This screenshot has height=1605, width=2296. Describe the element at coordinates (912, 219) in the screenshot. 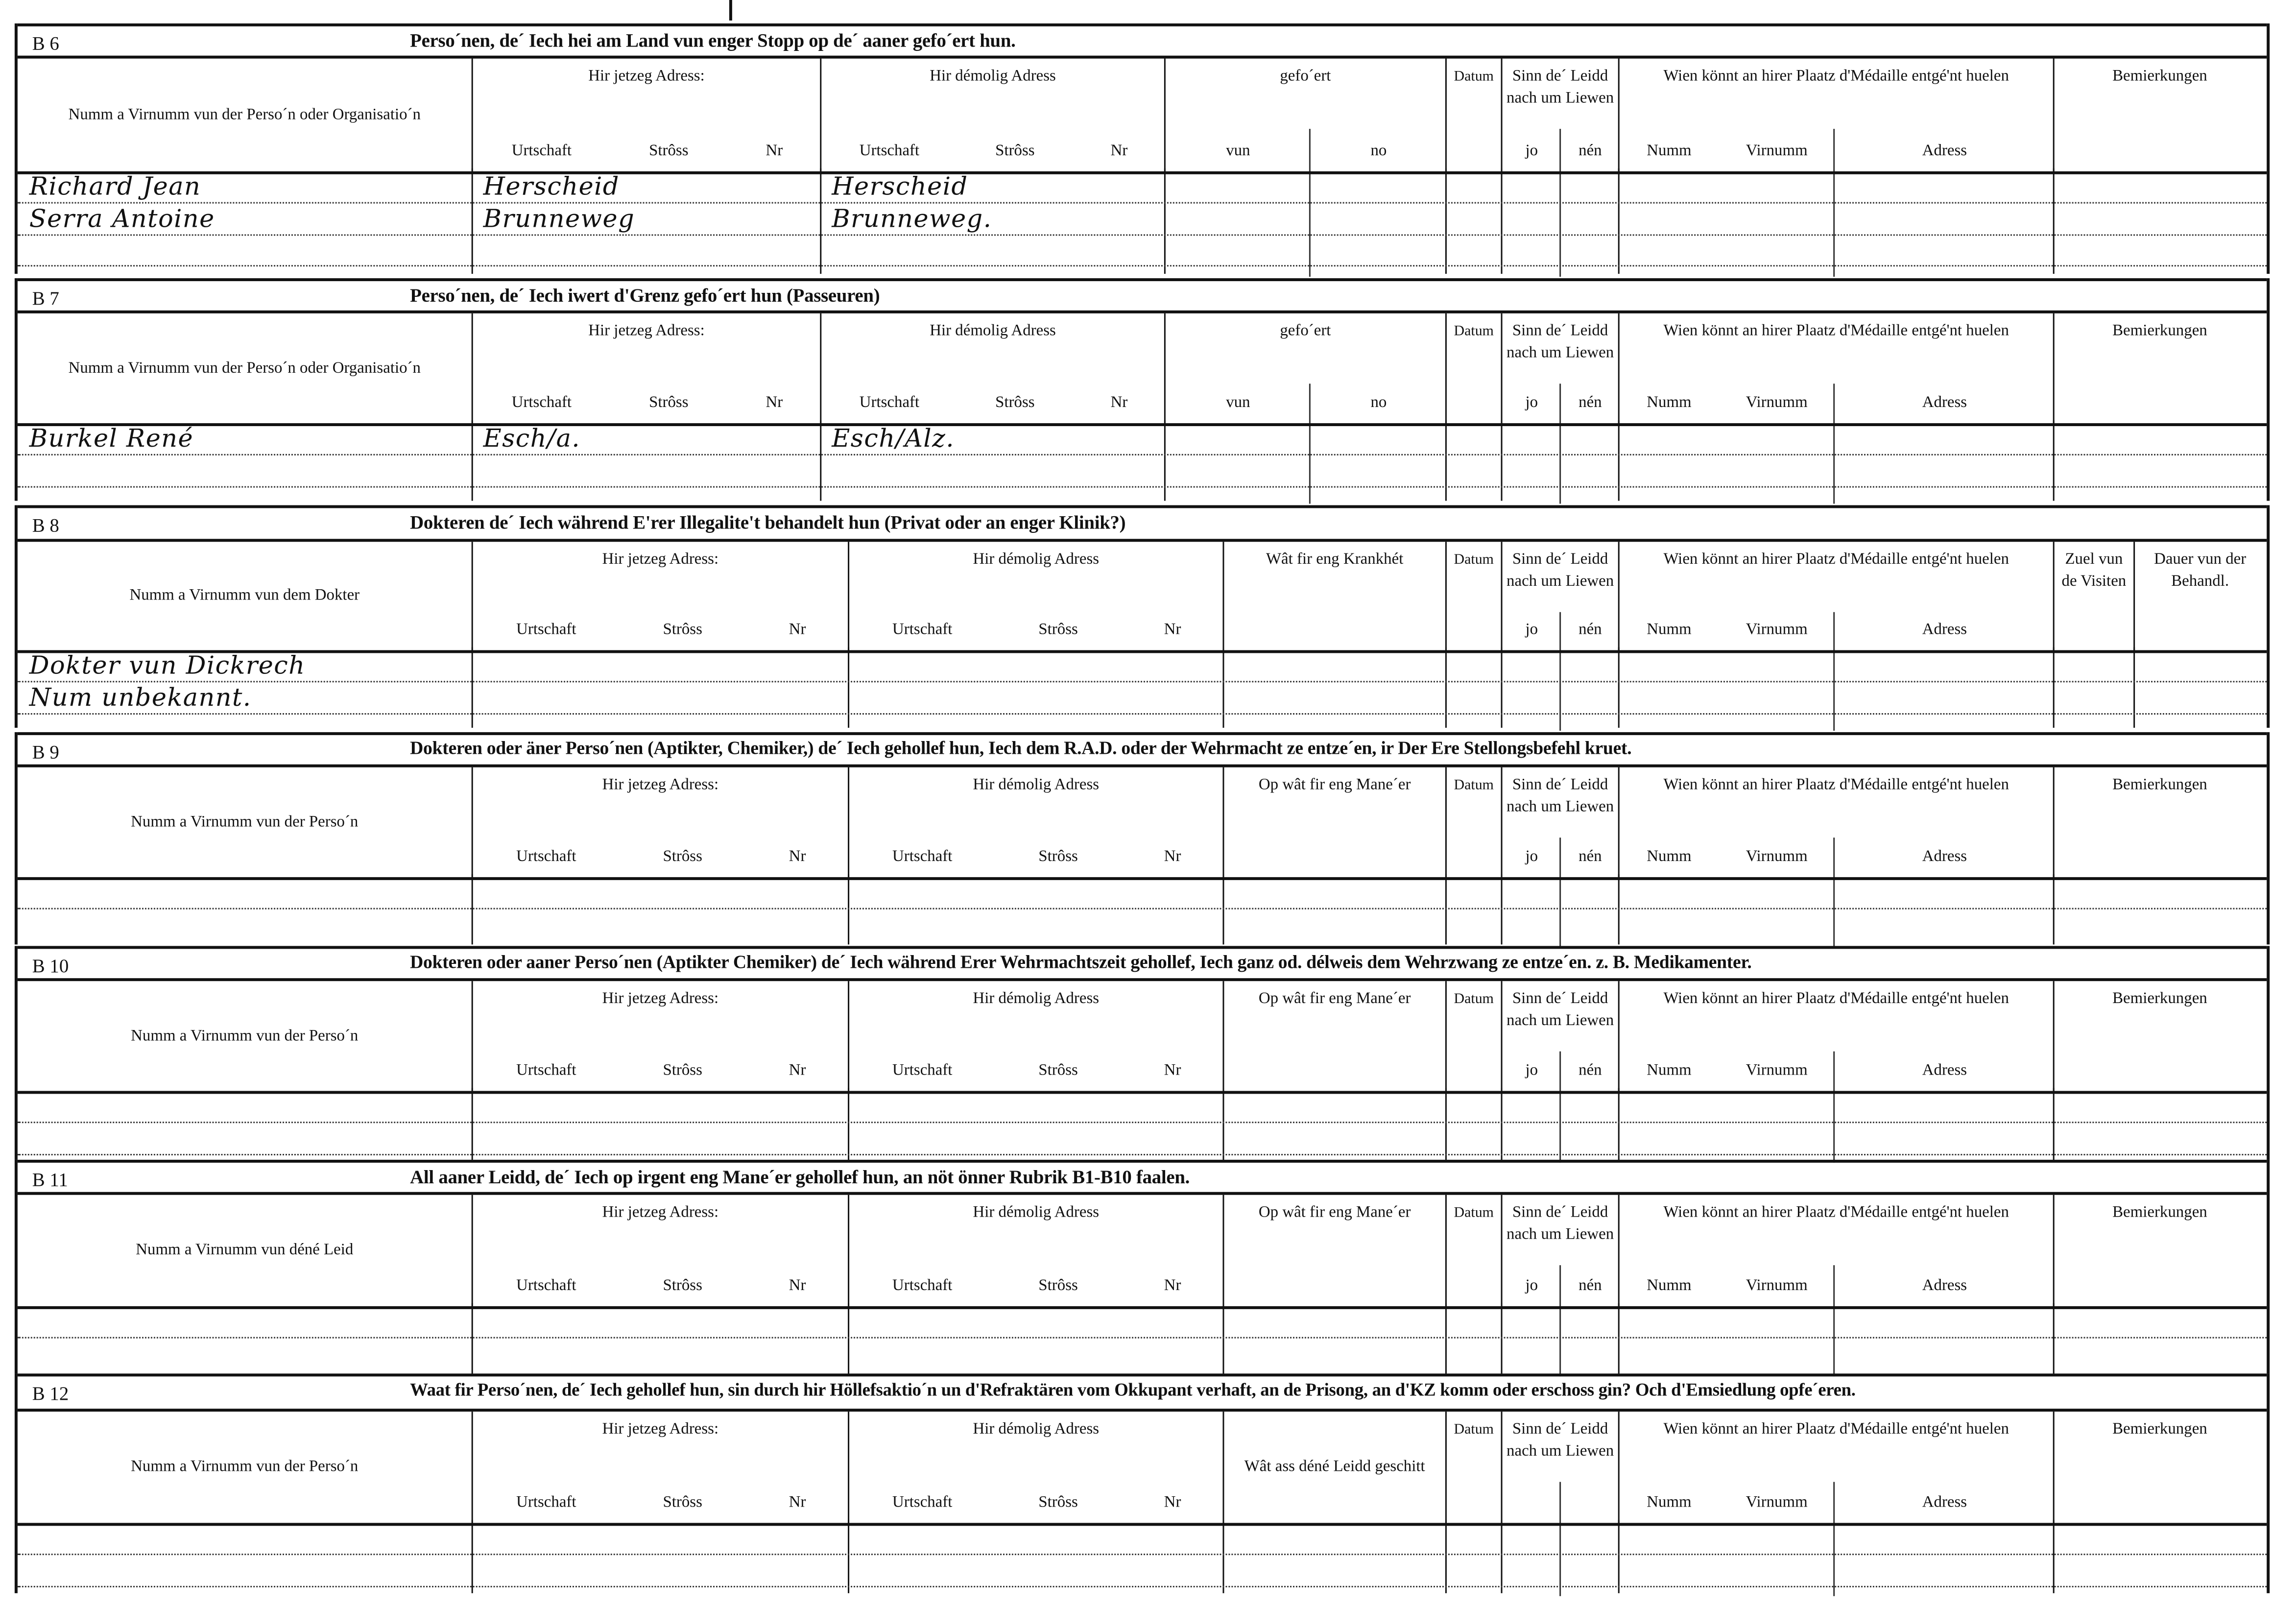

I see `handwritten-entry: Brunneweg.` at that location.